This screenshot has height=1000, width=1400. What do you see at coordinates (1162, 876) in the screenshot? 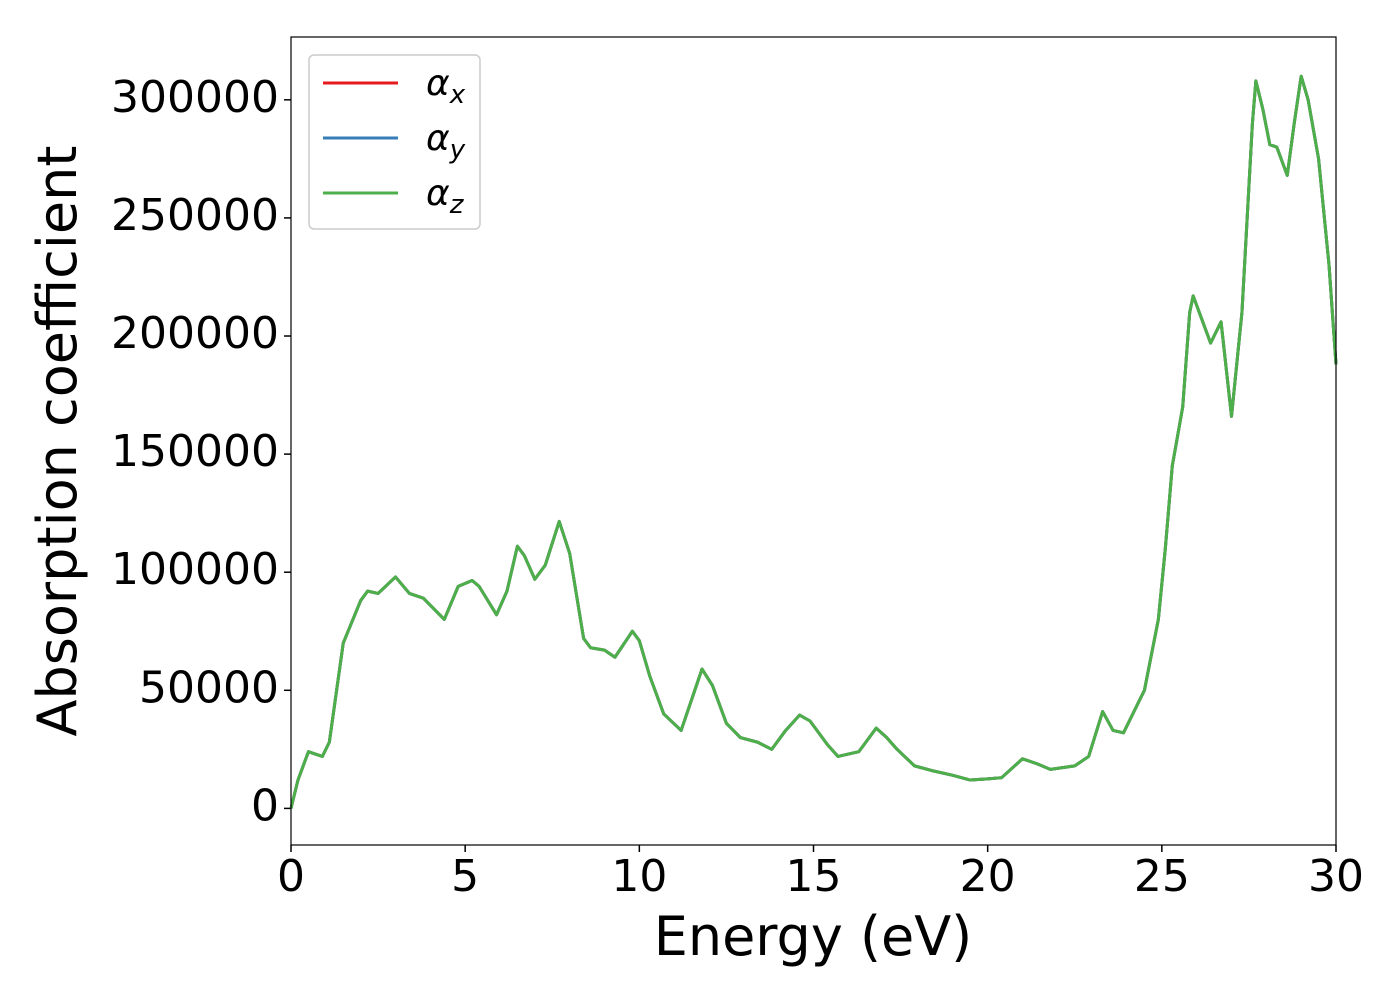
I see `x-tick-label: 25` at bounding box center [1162, 876].